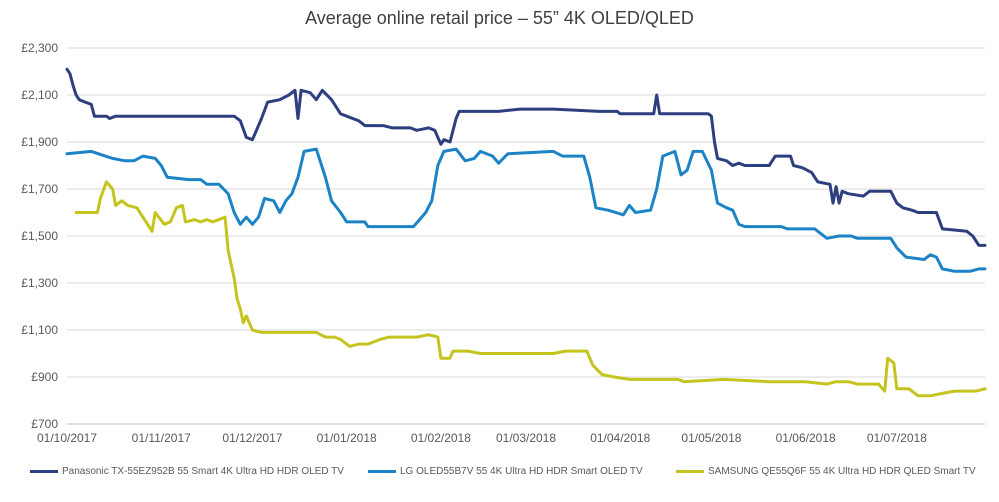  What do you see at coordinates (347, 438) in the screenshot?
I see `x-tick-label: 01/01/2018` at bounding box center [347, 438].